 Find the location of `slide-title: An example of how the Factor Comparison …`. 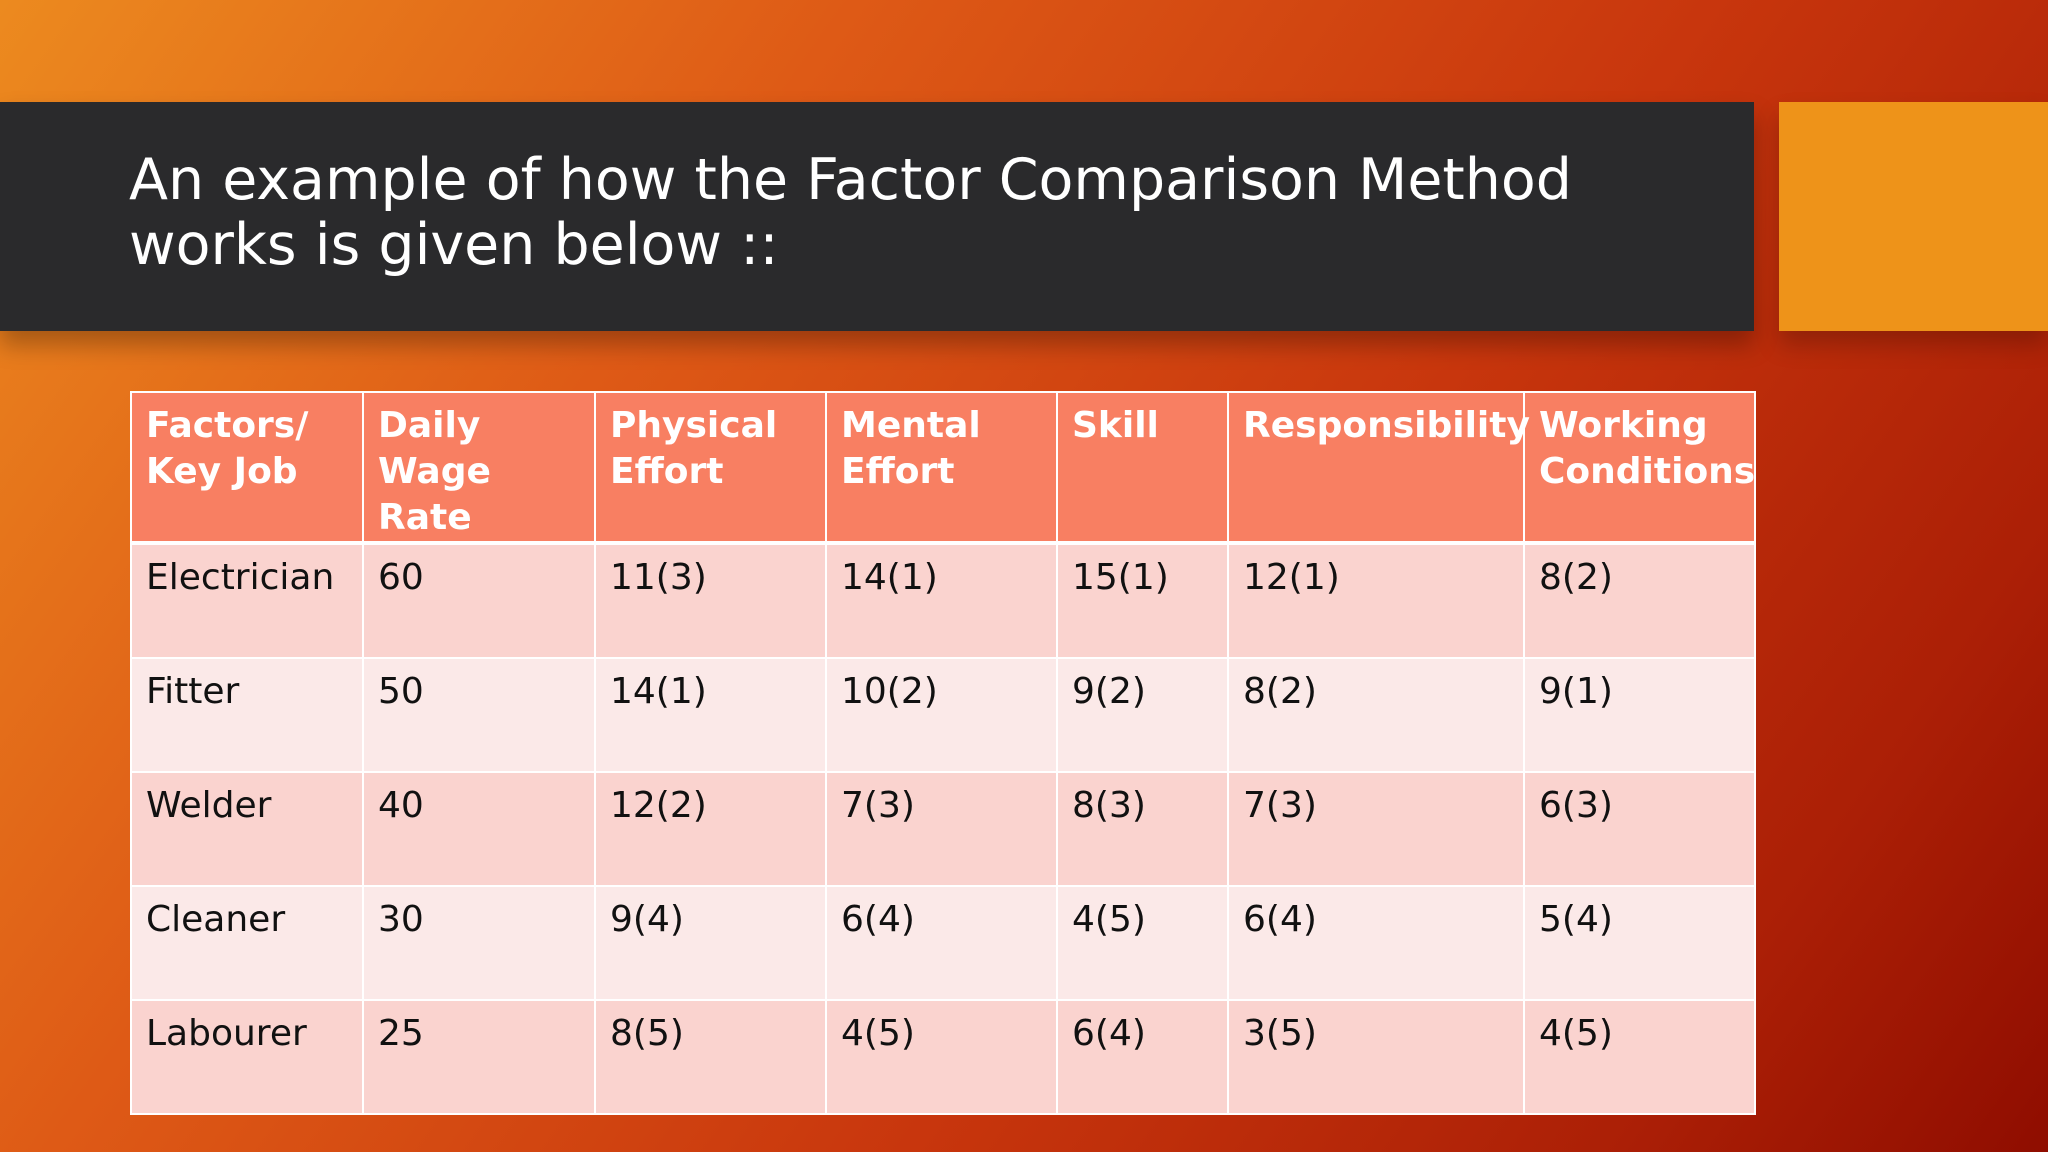

slide-title: An example of how the Factor Comparison … is located at coordinates (850, 212).